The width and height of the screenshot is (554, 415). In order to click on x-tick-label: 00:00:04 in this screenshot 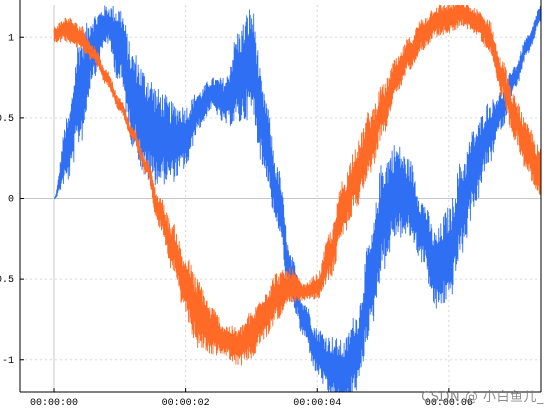, I will do `click(317, 403)`.